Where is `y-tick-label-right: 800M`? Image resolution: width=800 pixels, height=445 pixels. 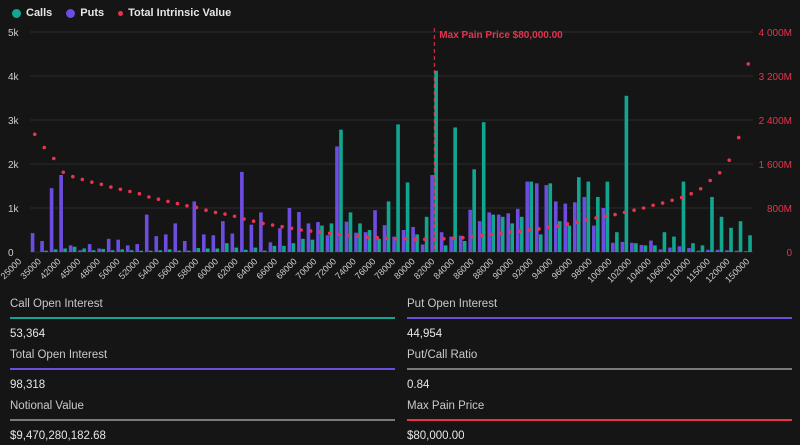 y-tick-label-right: 800M is located at coordinates (779, 209).